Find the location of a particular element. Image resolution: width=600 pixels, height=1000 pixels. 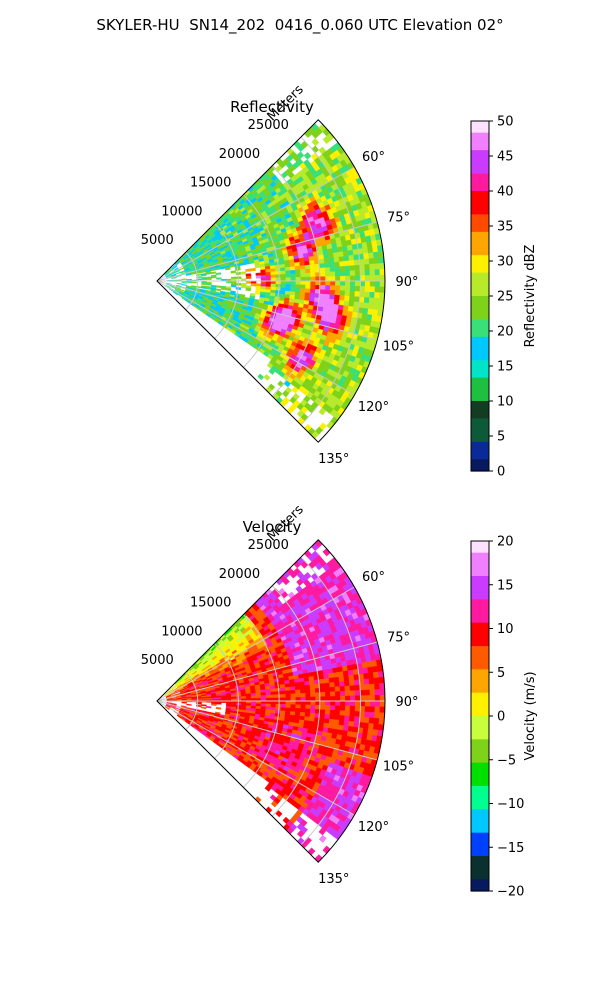

colorbar-label: Velocity (m/s) is located at coordinates (530, 715).